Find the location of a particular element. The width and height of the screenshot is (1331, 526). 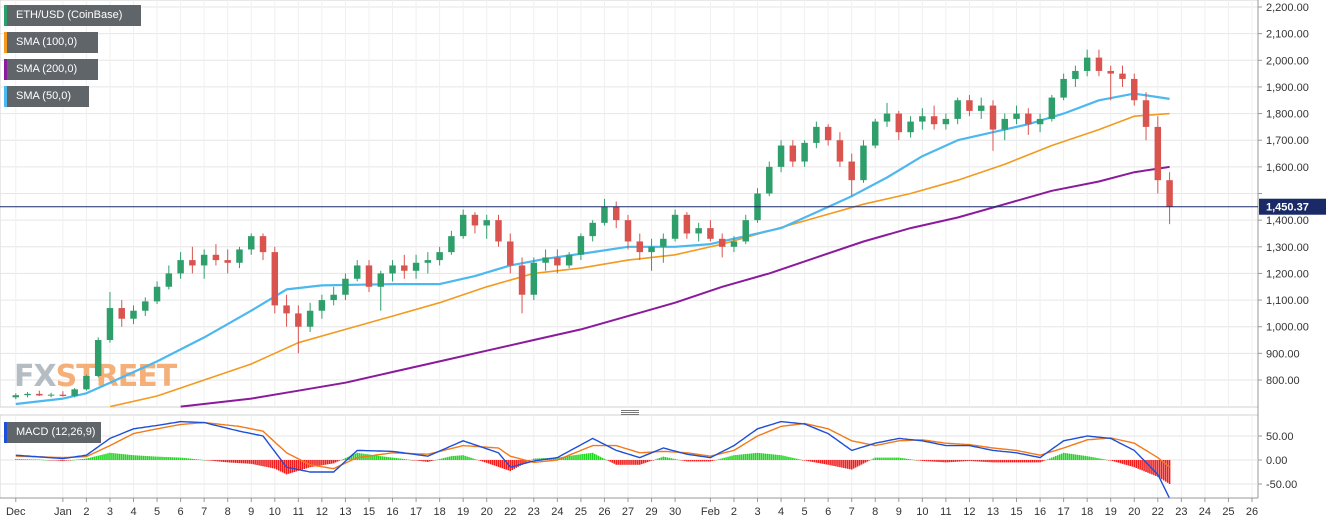

legend-eth-usd-swatch is located at coordinates (5, 15).